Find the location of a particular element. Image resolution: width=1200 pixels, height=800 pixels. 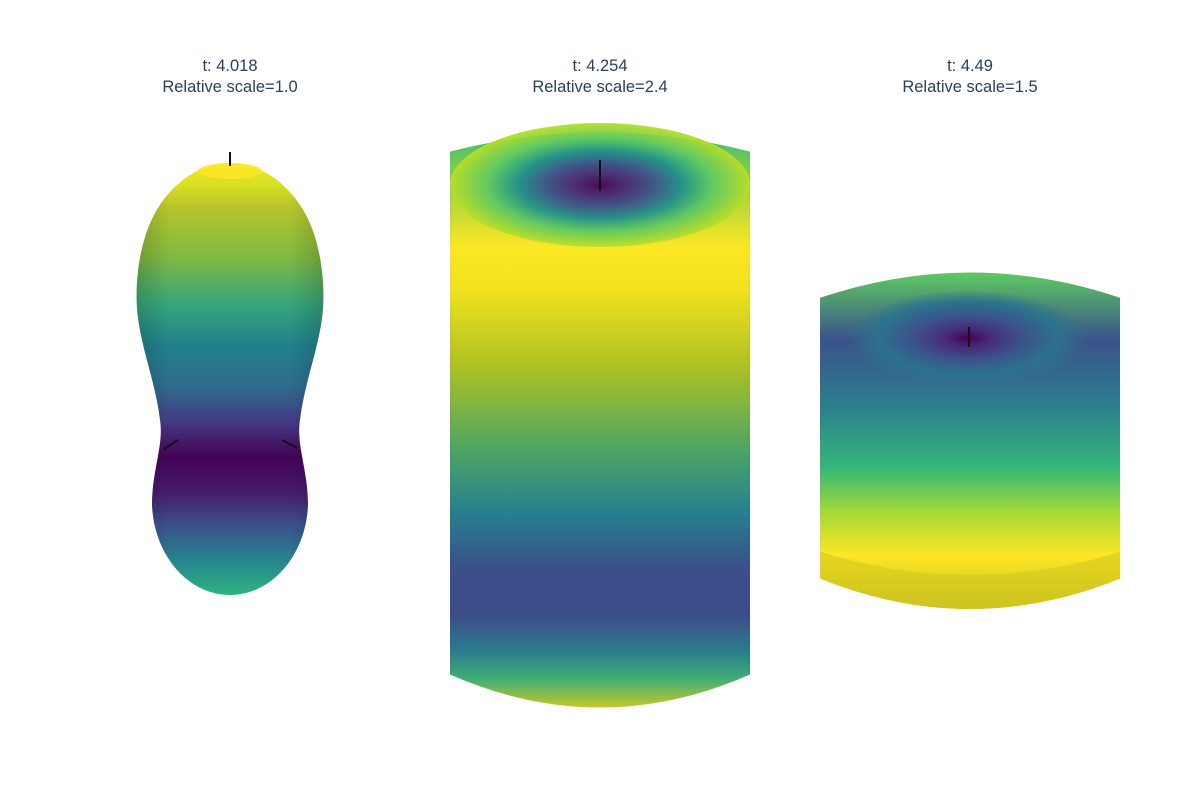

time-label: t: 4.49 is located at coordinates (970, 66).